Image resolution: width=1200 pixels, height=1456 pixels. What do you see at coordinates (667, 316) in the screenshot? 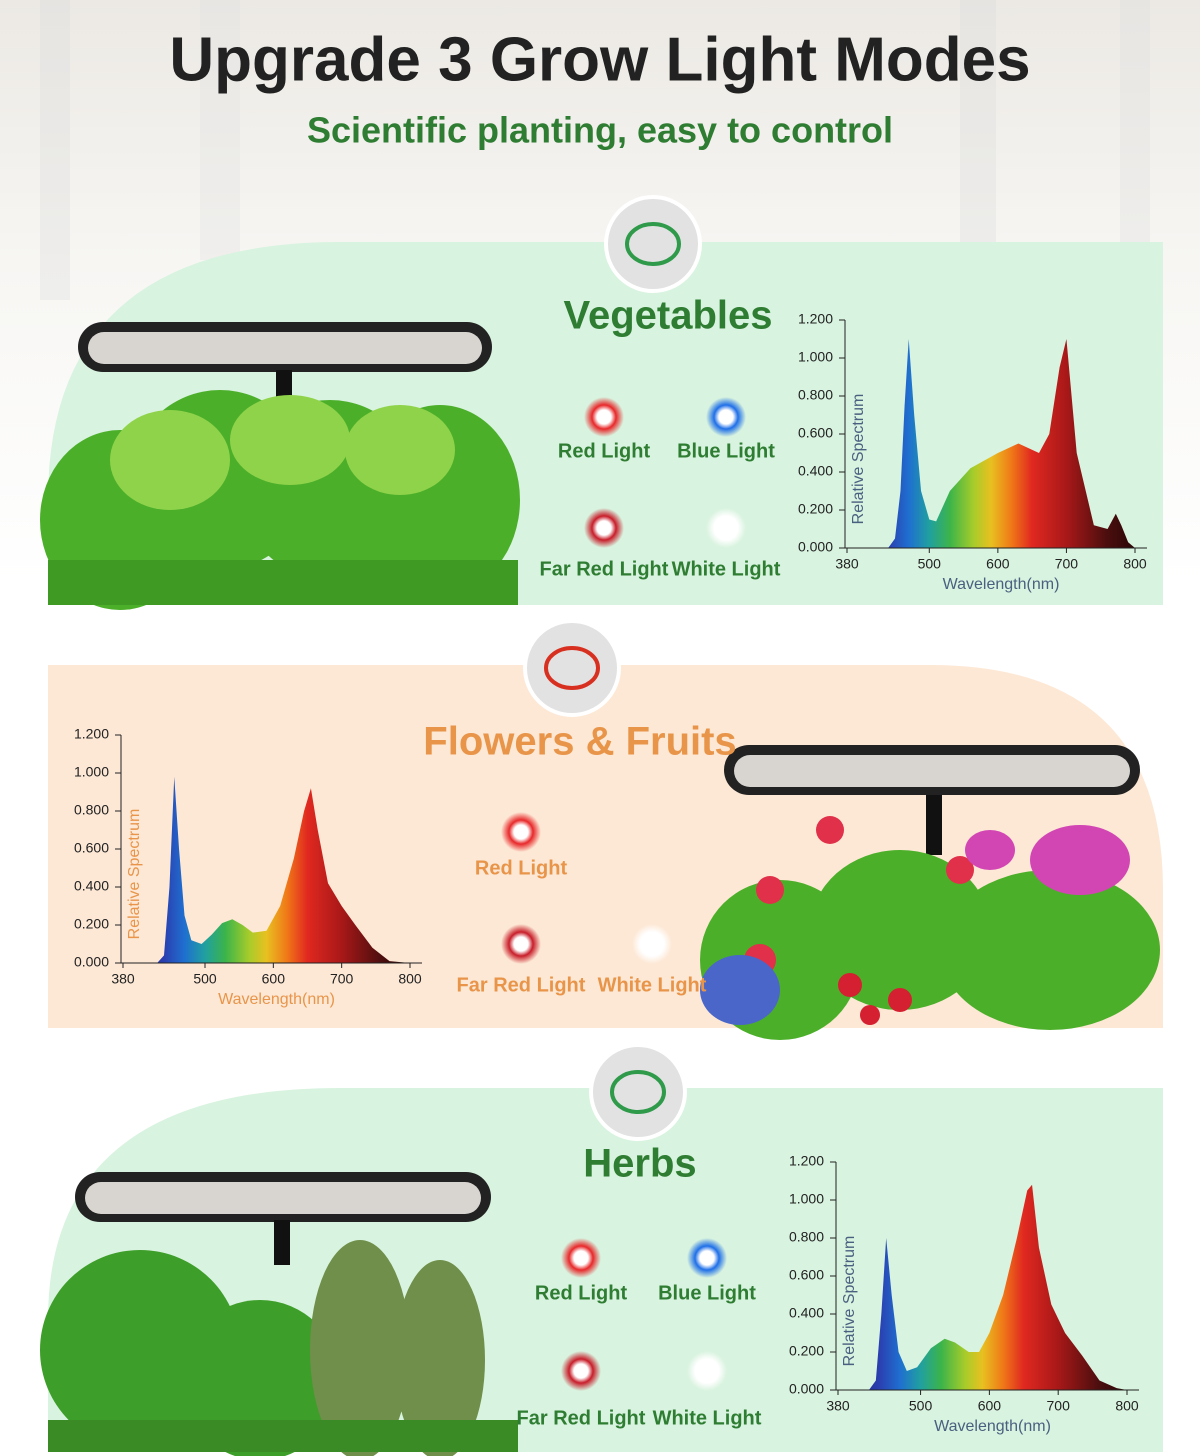
I see `section-title: Vegetables` at bounding box center [667, 316].